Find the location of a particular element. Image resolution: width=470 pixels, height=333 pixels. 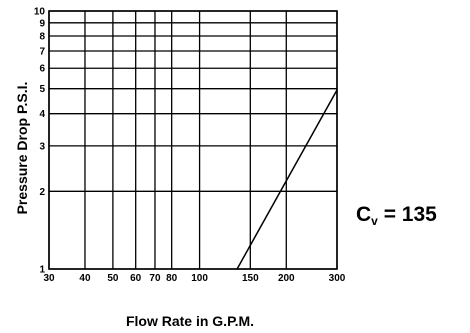

y-tick-labels: 1 2 3 4 5 6 7 8 910 is located at coordinates (40, 141).